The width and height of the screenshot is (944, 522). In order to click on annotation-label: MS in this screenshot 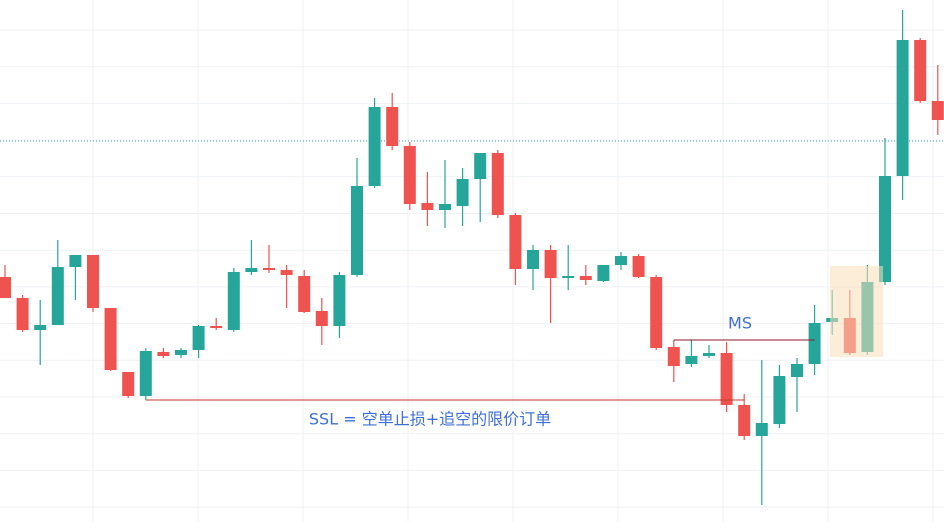, I will do `click(740, 323)`.